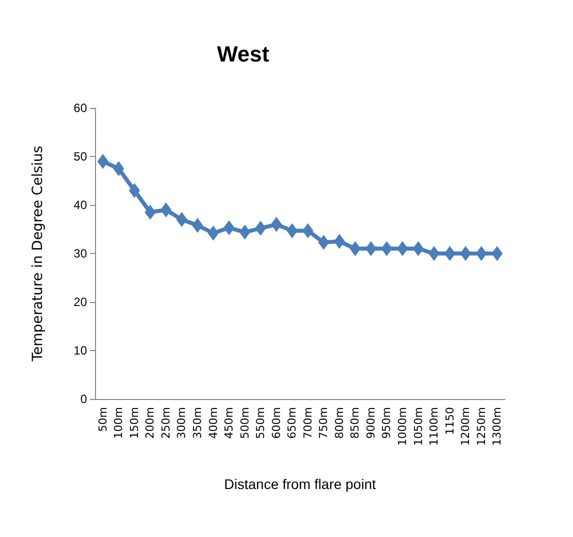 The image size is (573, 537). What do you see at coordinates (371, 423) in the screenshot?
I see `x-tick-label: 900m` at bounding box center [371, 423].